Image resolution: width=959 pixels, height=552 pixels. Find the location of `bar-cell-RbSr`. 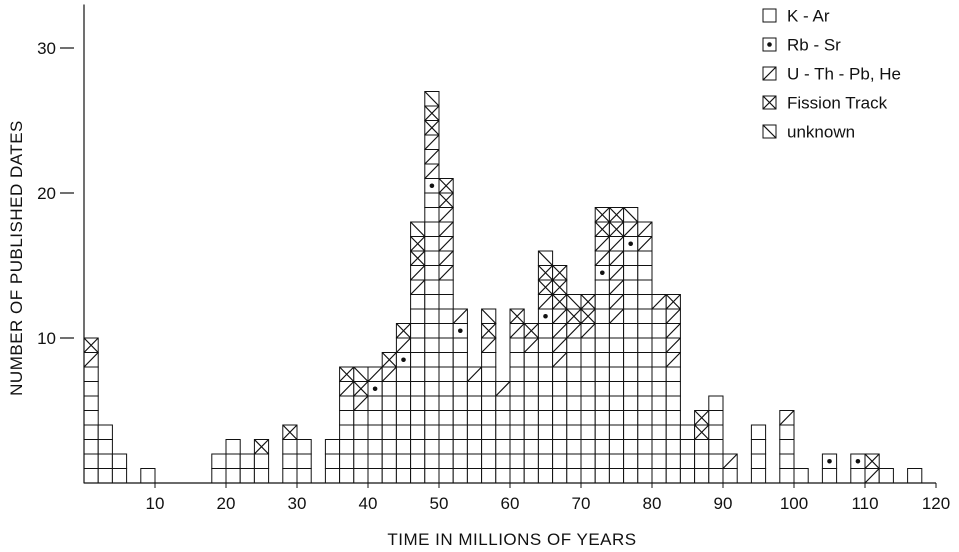

bar-cell-RbSr is located at coordinates (631, 244).